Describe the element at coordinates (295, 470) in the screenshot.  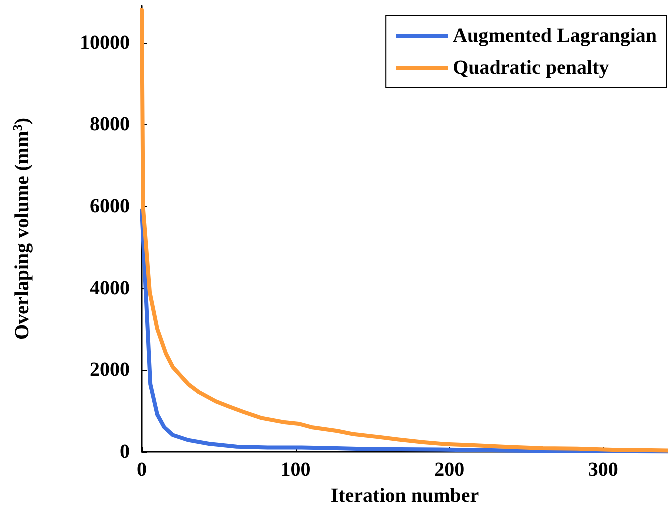
I see `x-tick-label: 100` at that location.